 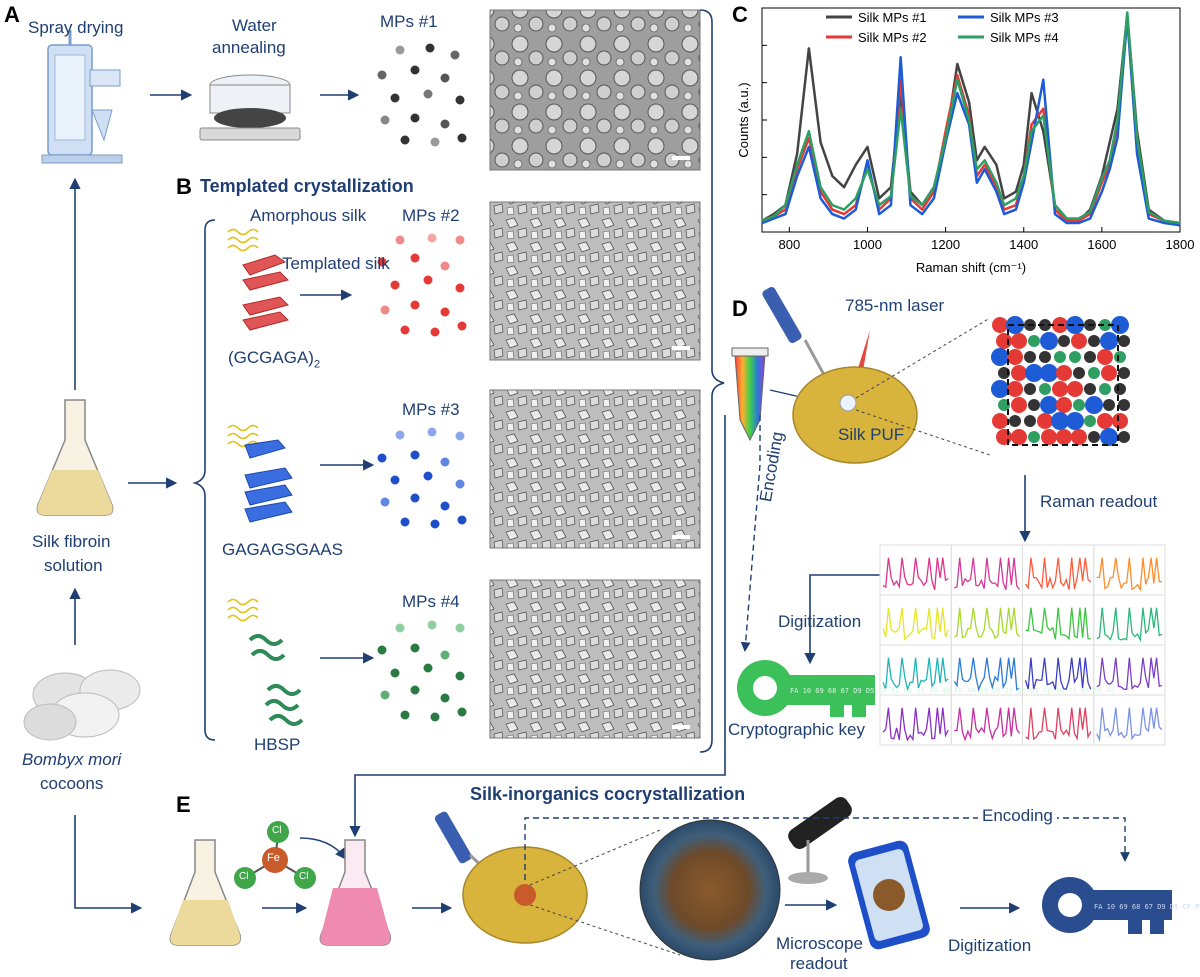 I want to click on readout-cell, so click(x=1129, y=720).